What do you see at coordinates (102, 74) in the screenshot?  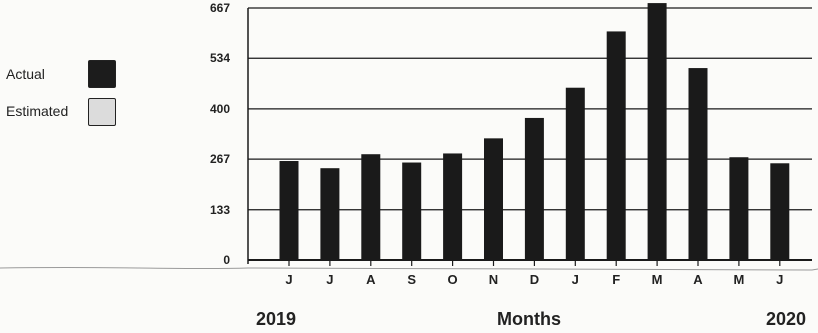 I see `legend-swatch-actual` at bounding box center [102, 74].